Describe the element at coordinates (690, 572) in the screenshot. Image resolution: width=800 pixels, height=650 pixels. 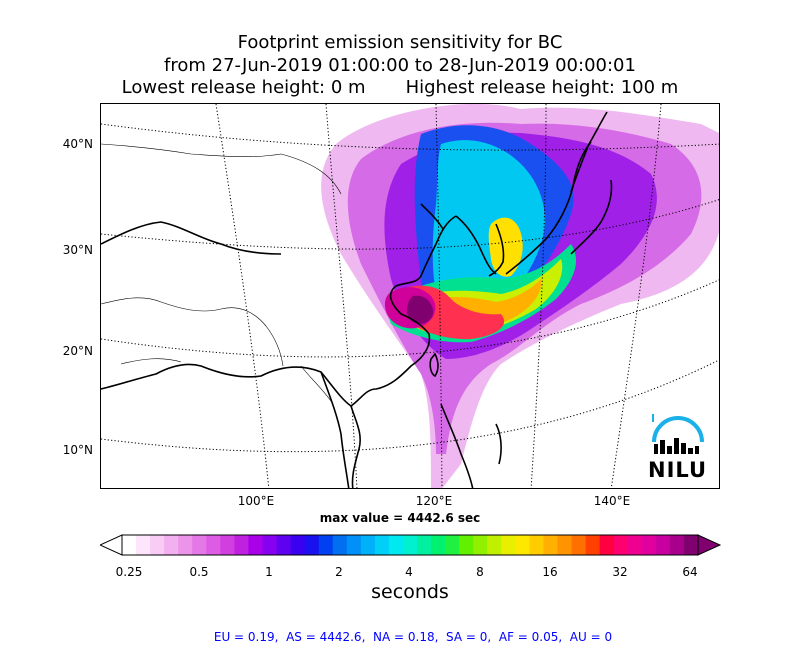
I see `colorbar-tick: 64` at that location.